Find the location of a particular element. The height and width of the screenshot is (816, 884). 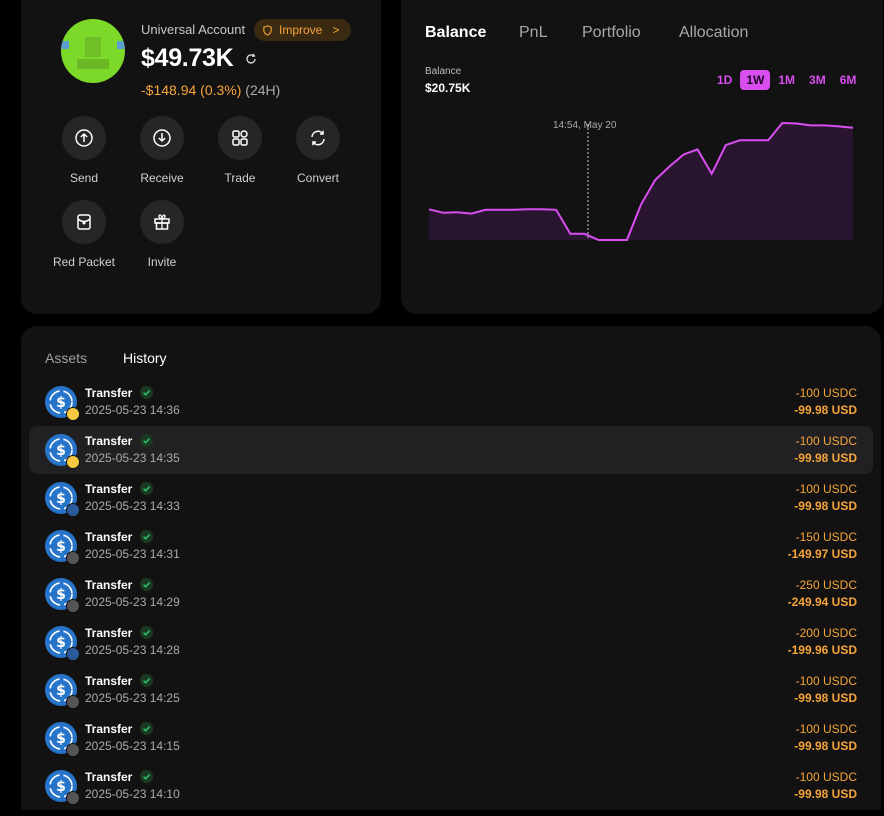

trade-label: Trade is located at coordinates (240, 178).